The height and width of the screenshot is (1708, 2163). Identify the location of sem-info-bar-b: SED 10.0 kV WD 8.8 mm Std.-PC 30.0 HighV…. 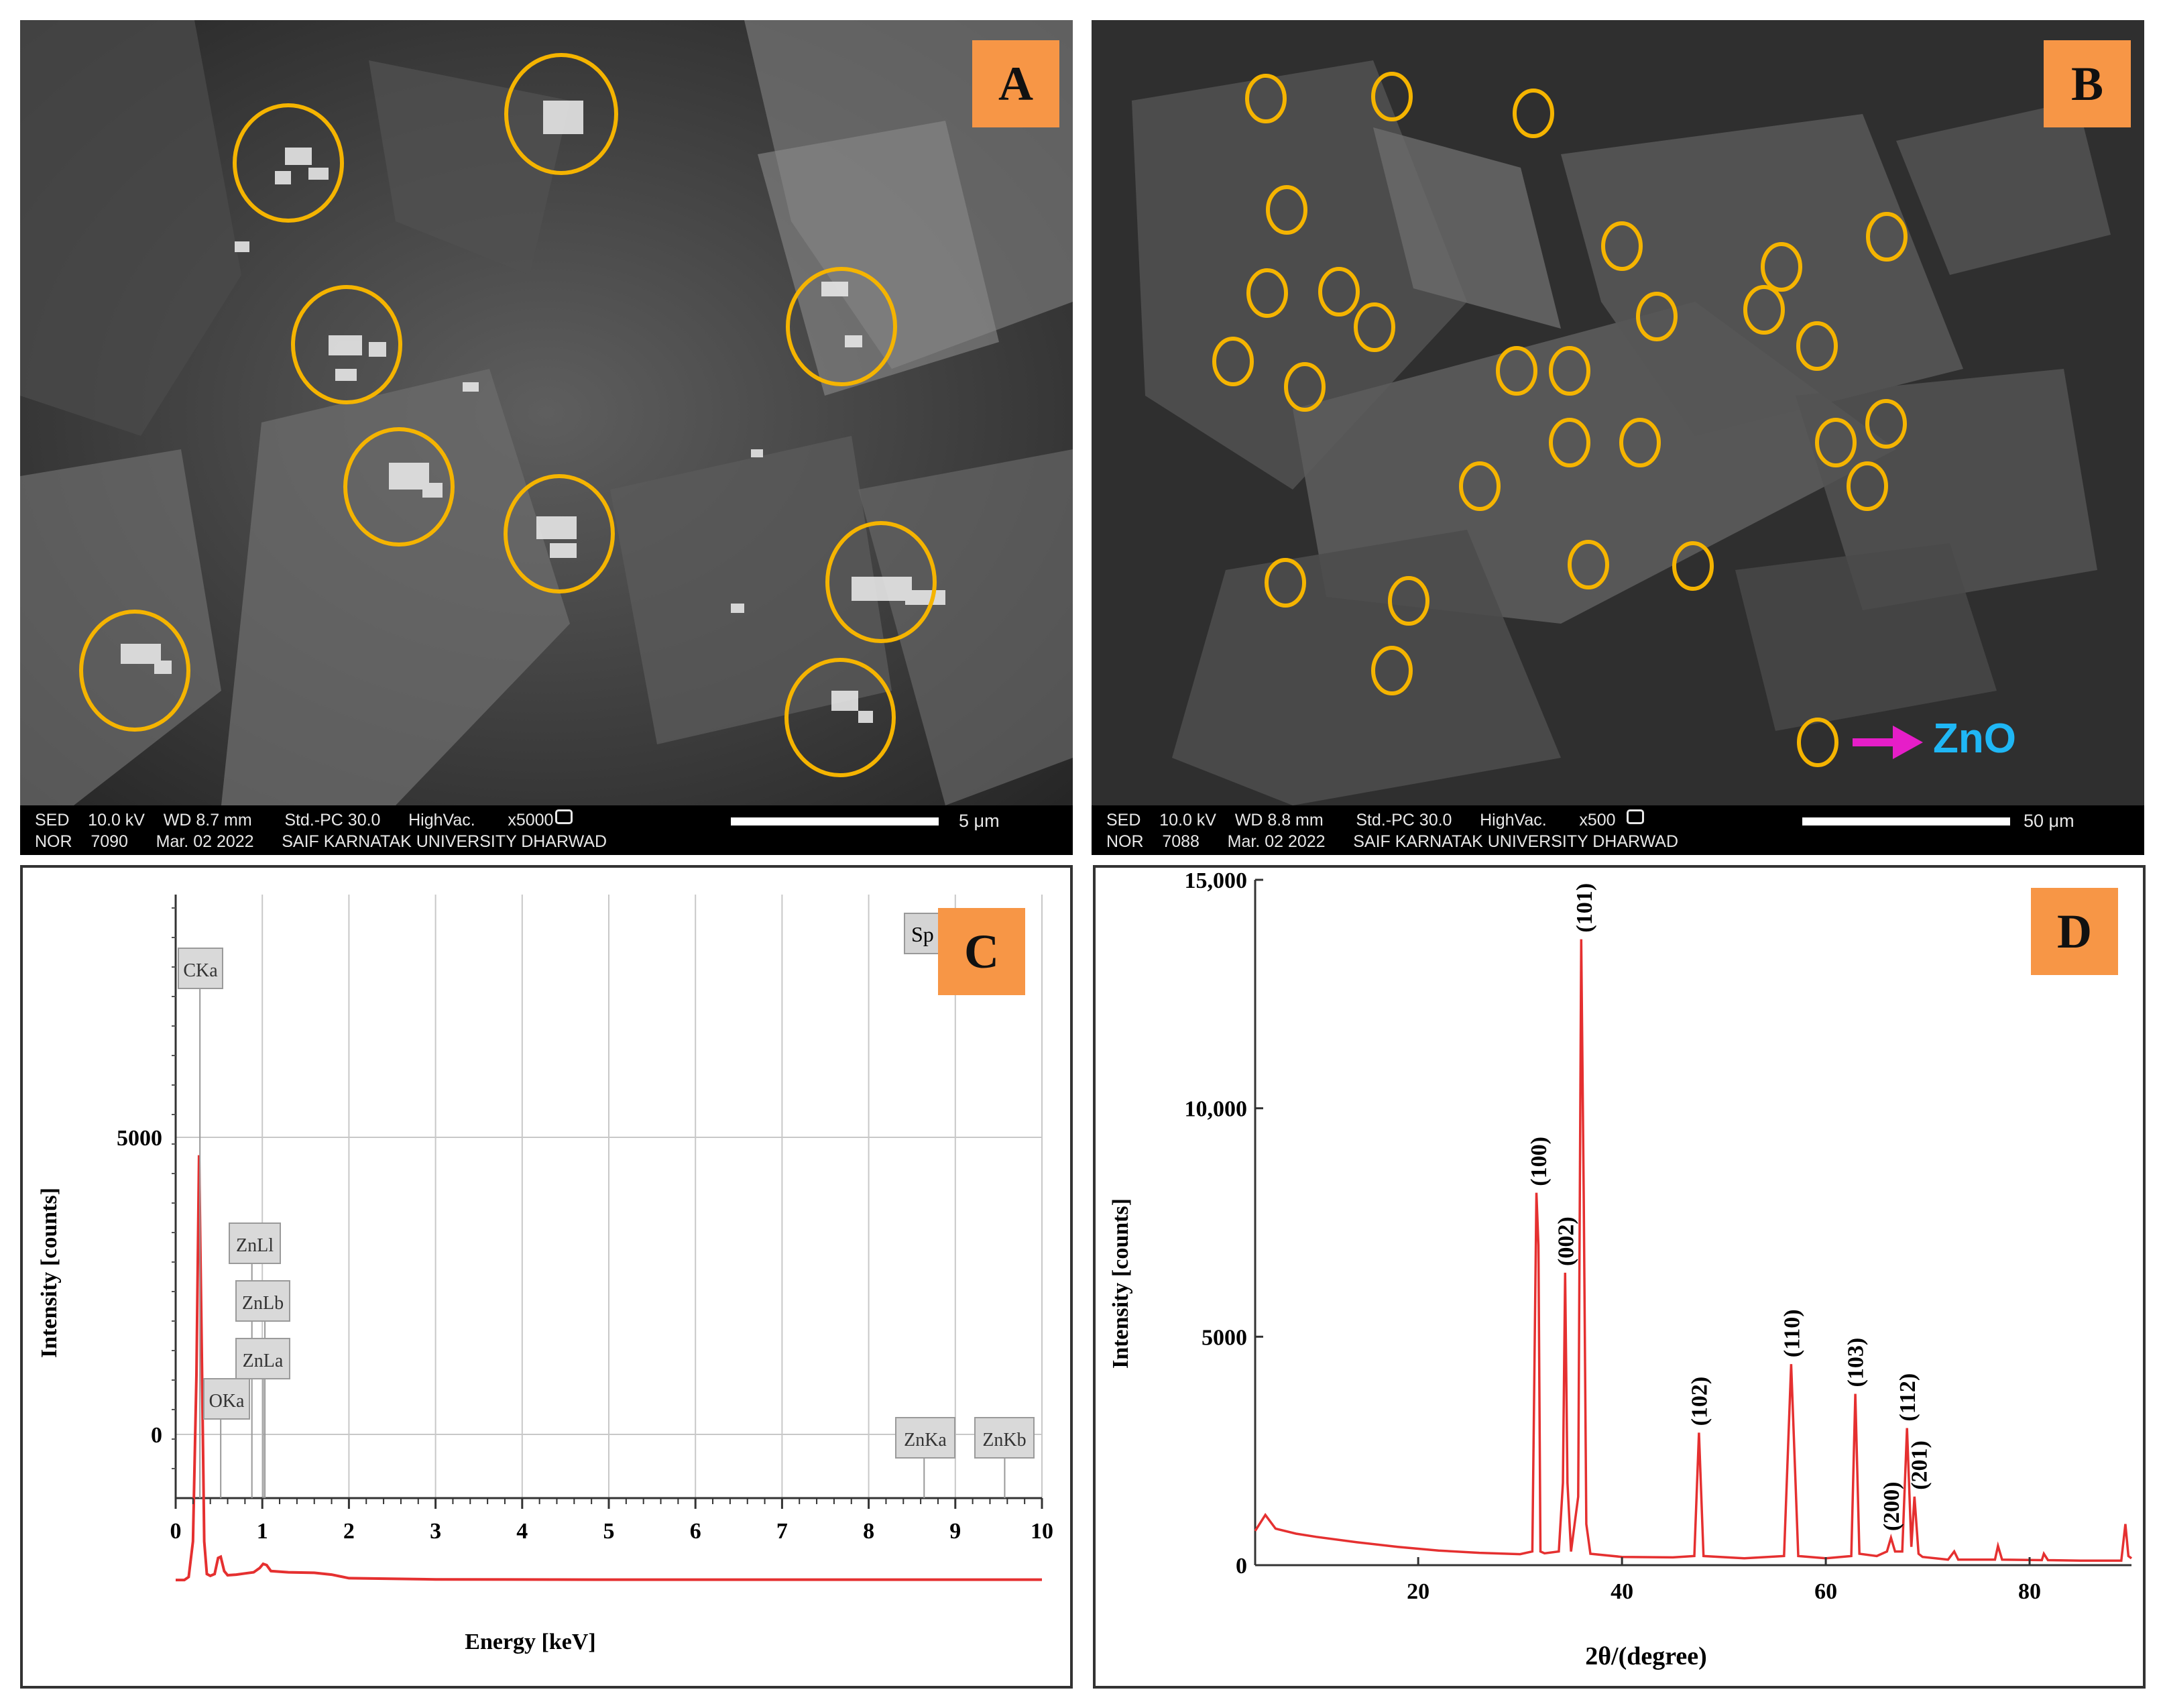
(1618, 830).